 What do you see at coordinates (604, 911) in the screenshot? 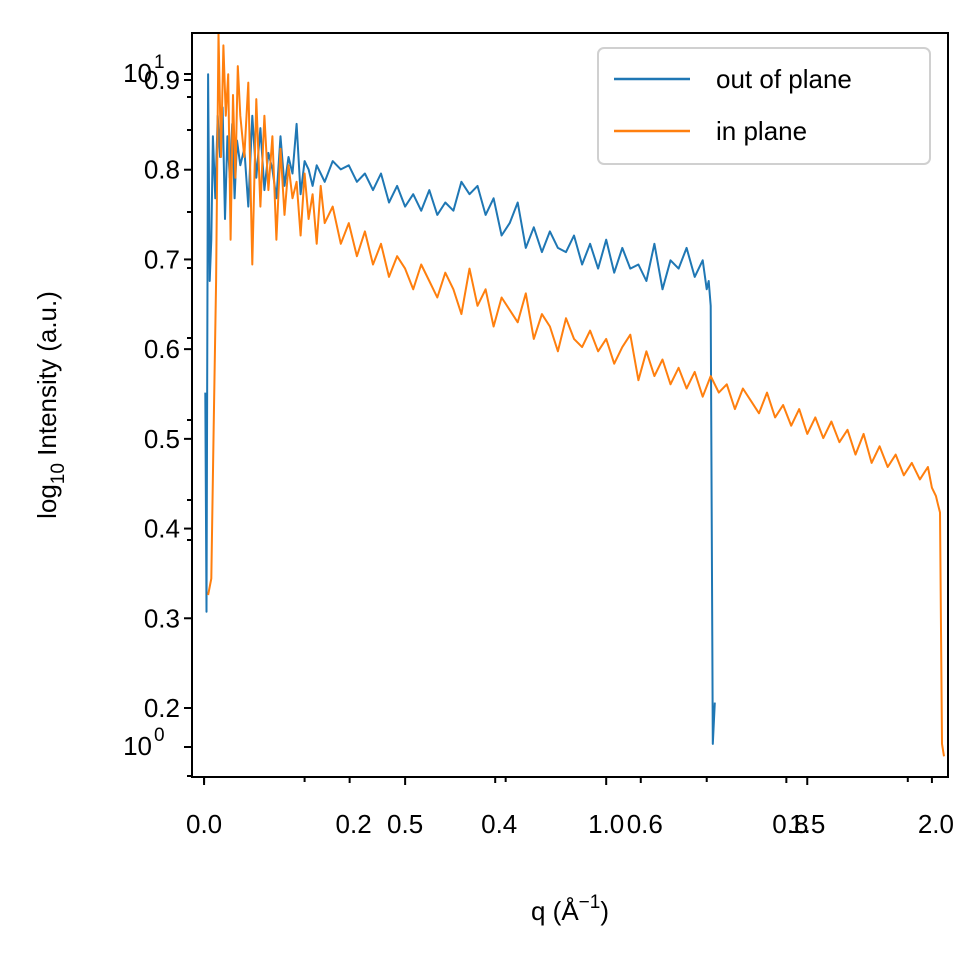
I see `x-axis-label-close: )` at bounding box center [604, 911].